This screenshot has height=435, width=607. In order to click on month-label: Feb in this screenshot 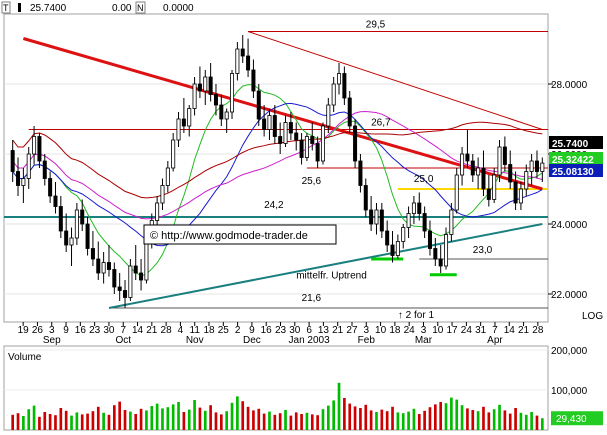, I will do `click(367, 340)`.